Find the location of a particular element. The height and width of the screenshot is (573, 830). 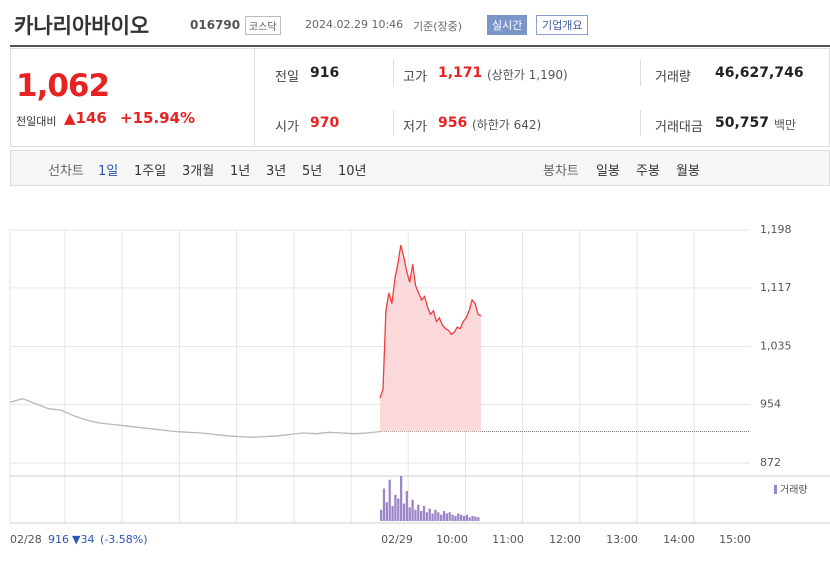

y-tick-label: 872 is located at coordinates (770, 462).